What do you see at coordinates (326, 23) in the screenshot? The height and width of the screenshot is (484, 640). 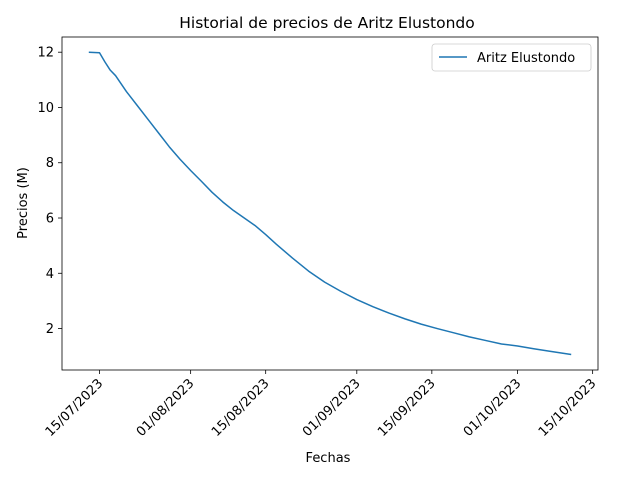 I see `chart-title: Historial de precios de Aritz Elustondo` at bounding box center [326, 23].